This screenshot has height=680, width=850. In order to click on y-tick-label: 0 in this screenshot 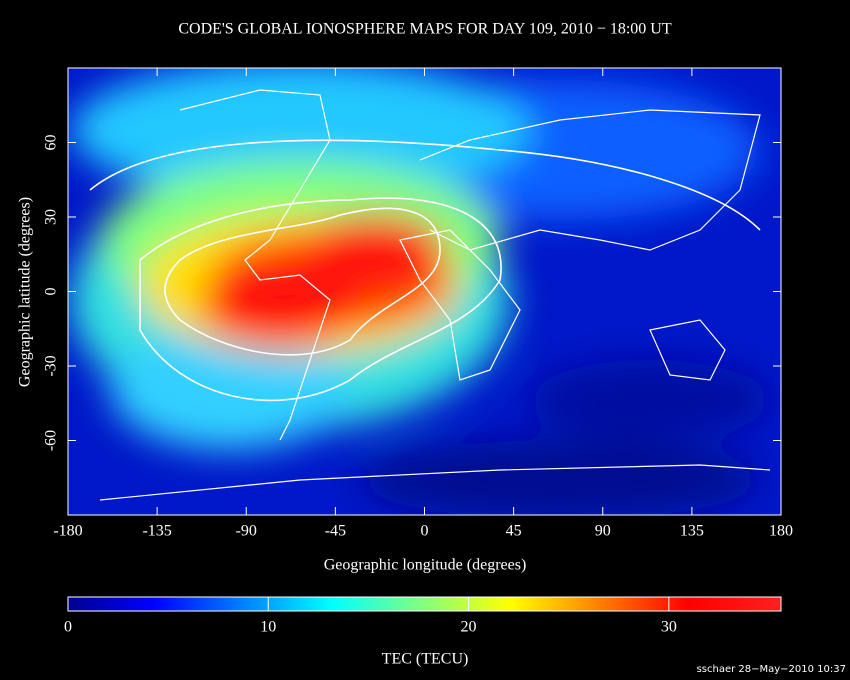, I will do `click(51, 292)`.